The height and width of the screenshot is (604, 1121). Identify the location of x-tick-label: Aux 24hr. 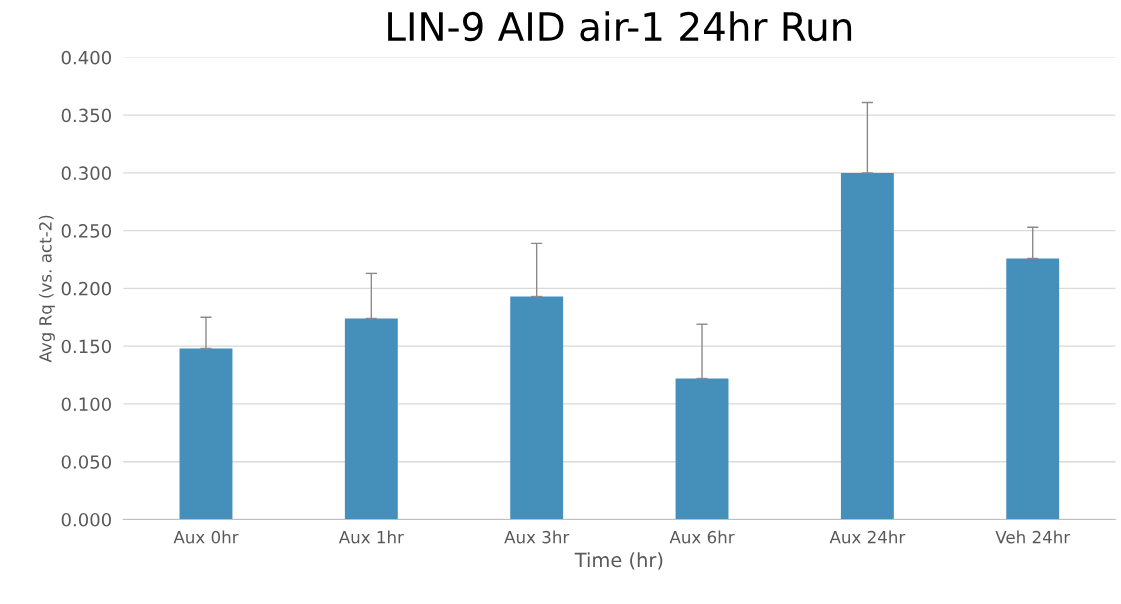
(867, 537).